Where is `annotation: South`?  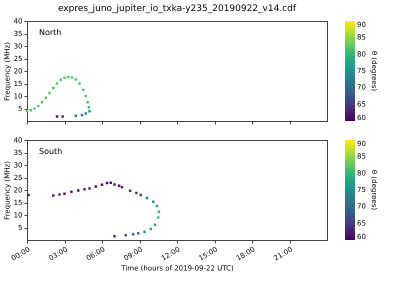
annotation: South is located at coordinates (50, 151).